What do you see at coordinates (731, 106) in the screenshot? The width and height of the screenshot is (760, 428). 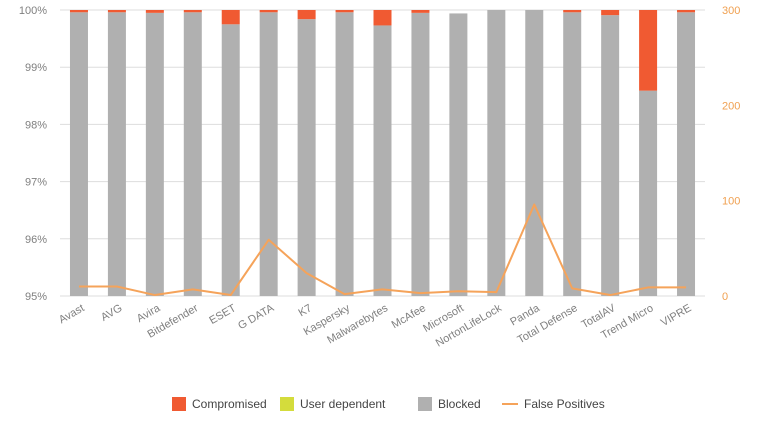 I see `right-tick-label: 200` at bounding box center [731, 106].